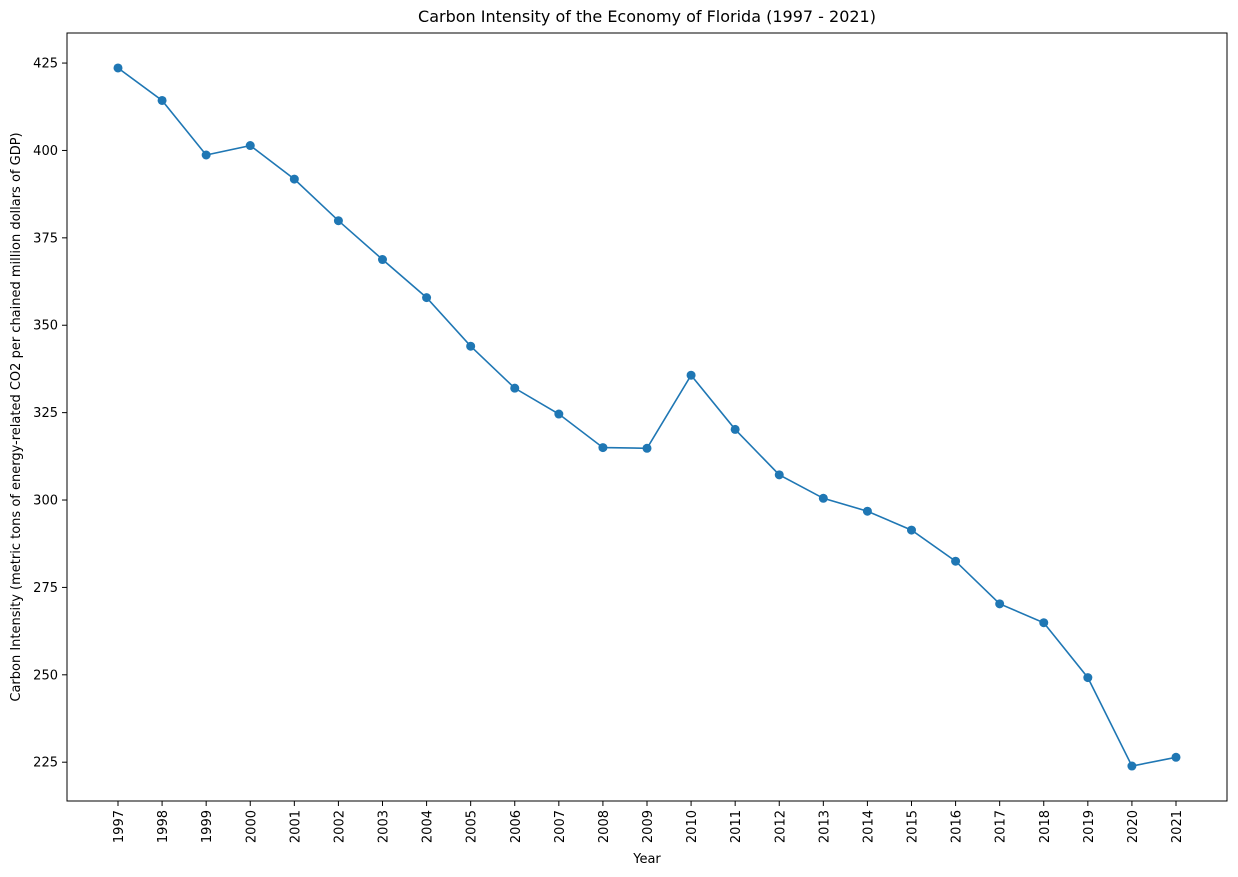 The height and width of the screenshot is (877, 1238). Describe the element at coordinates (957, 826) in the screenshot. I see `x-tick-label: 2016` at that location.